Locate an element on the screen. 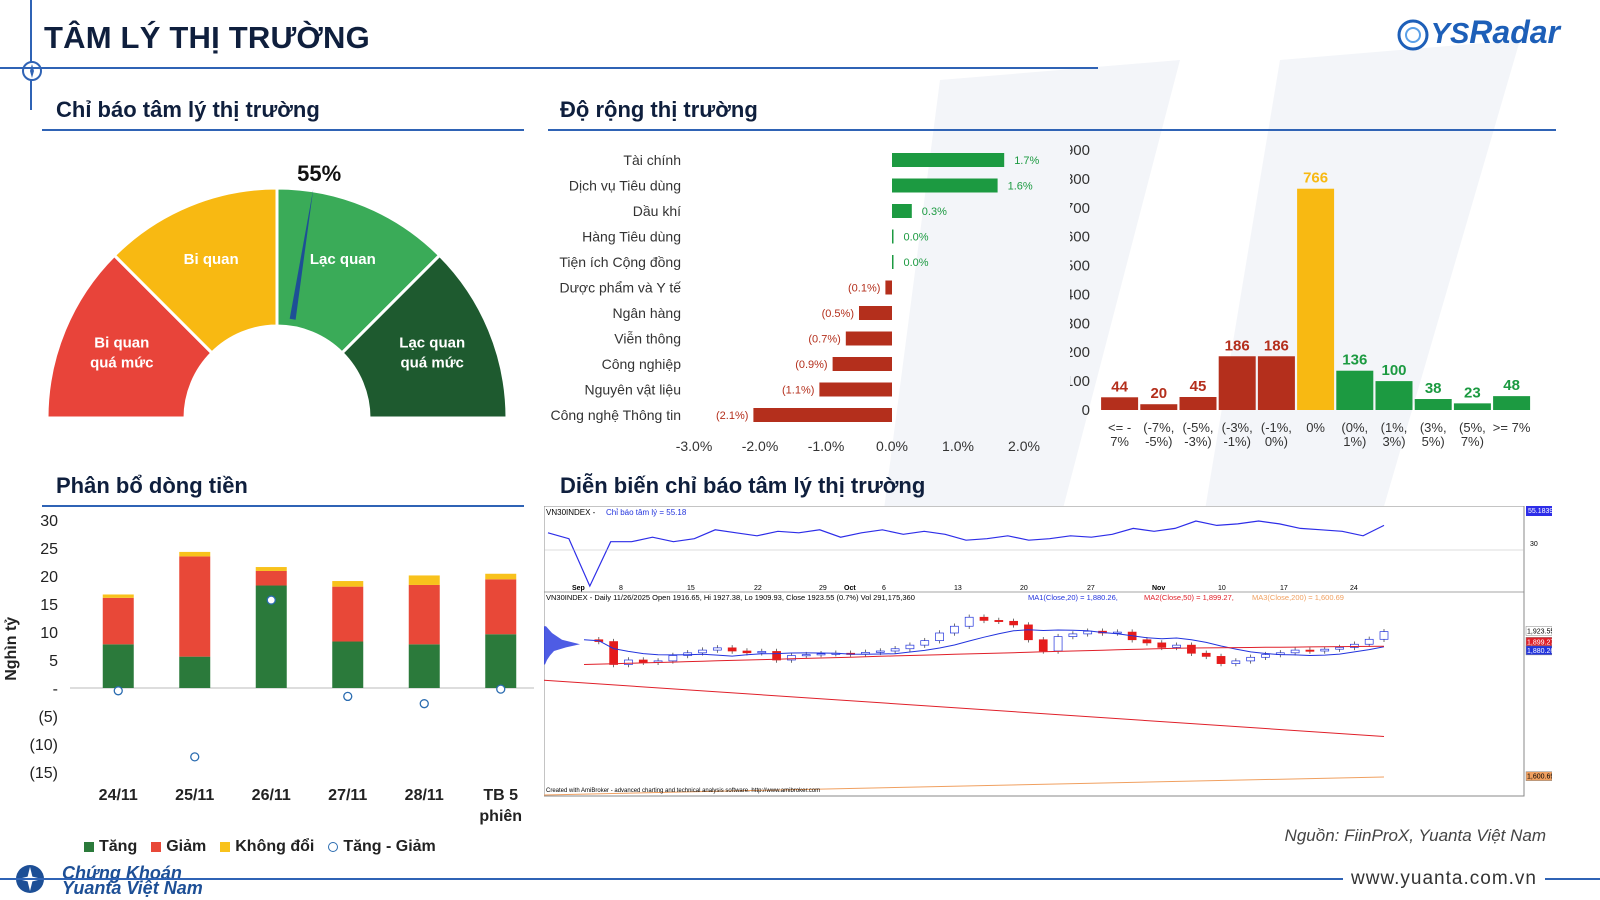 Image resolution: width=1600 pixels, height=900 pixels. dist-y-tick: 600 is located at coordinates (1080, 237).